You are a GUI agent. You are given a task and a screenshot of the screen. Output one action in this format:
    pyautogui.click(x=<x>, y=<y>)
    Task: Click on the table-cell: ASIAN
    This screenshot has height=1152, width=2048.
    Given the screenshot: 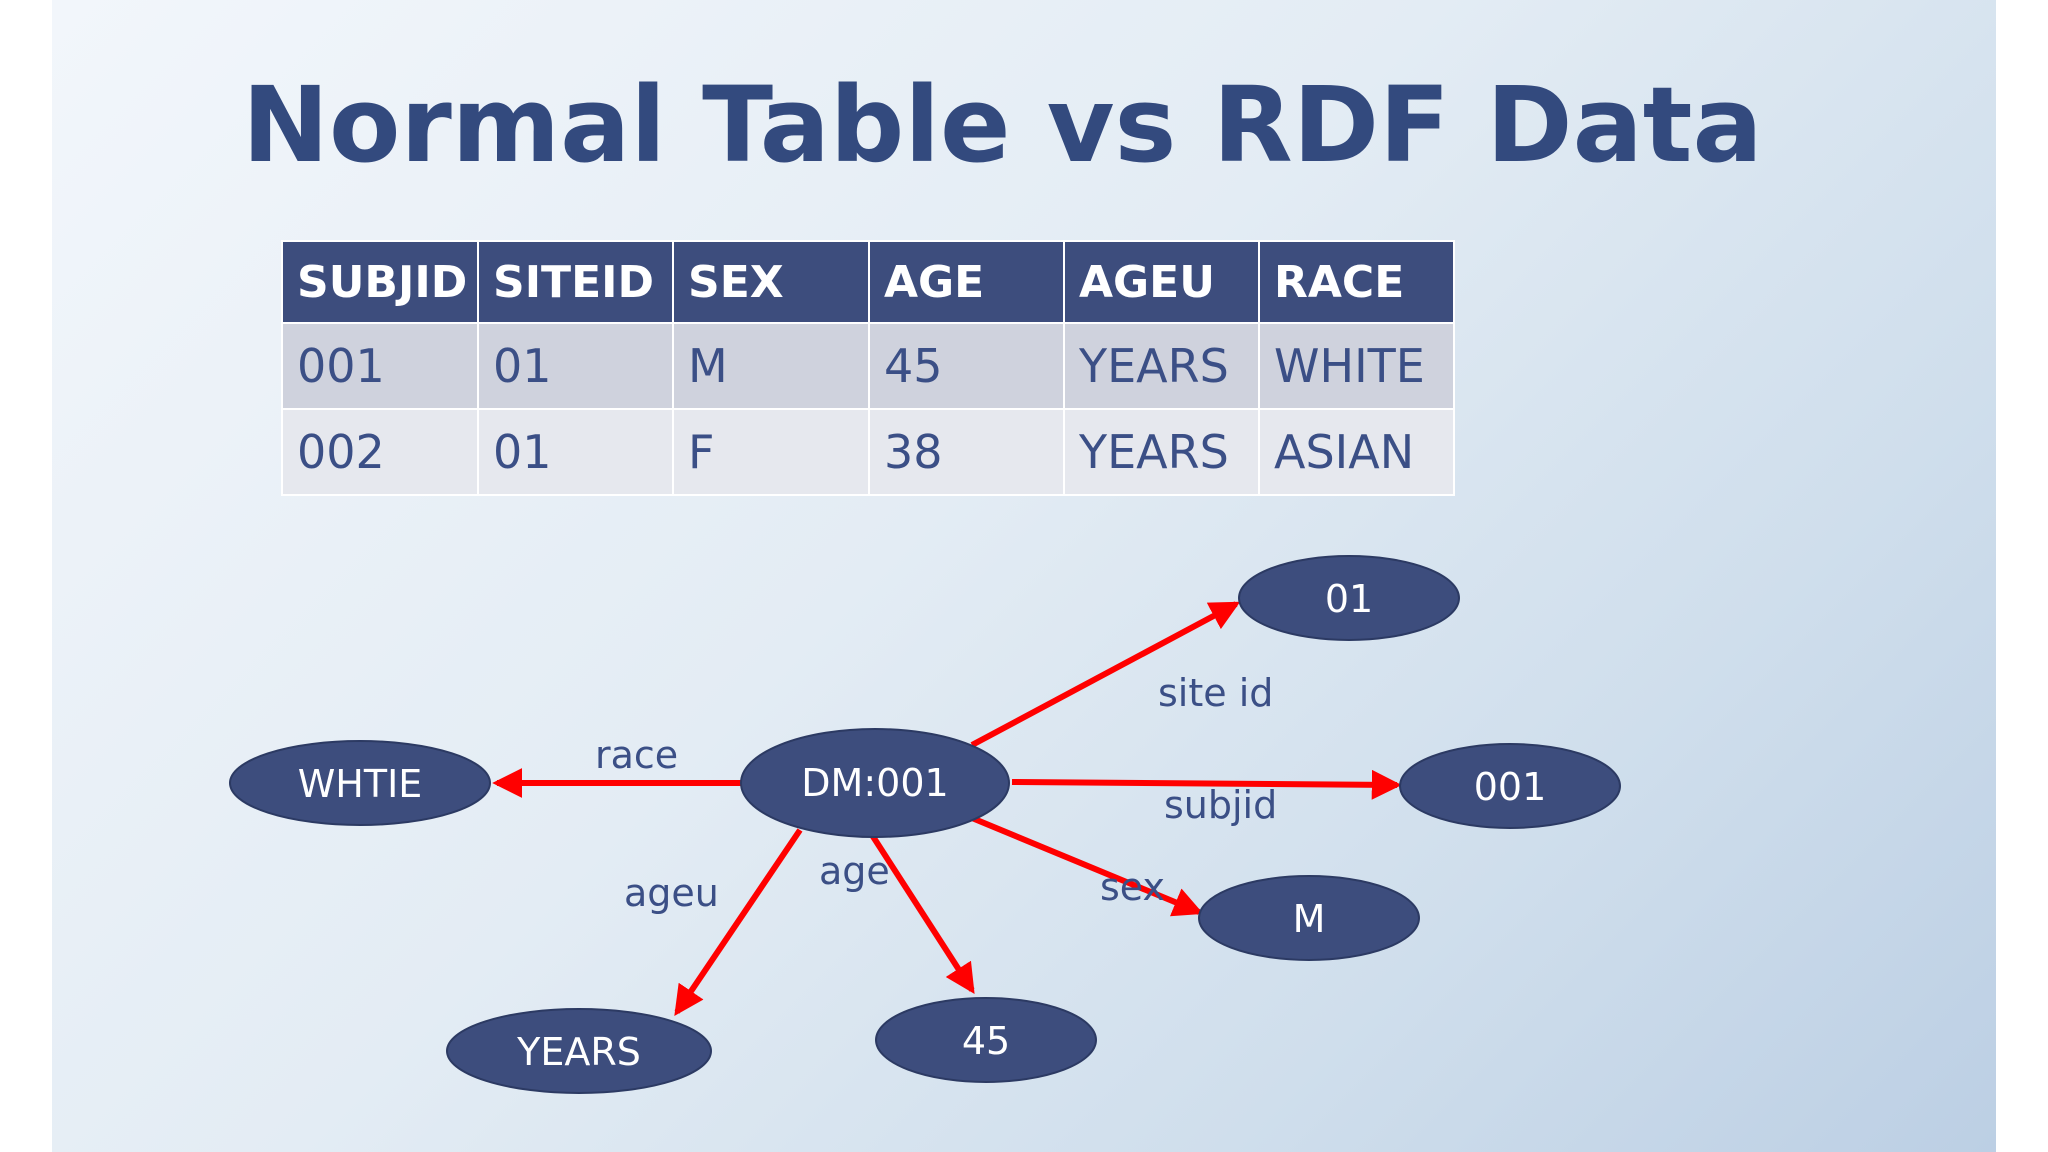 What is the action you would take?
    pyautogui.click(x=1356, y=452)
    